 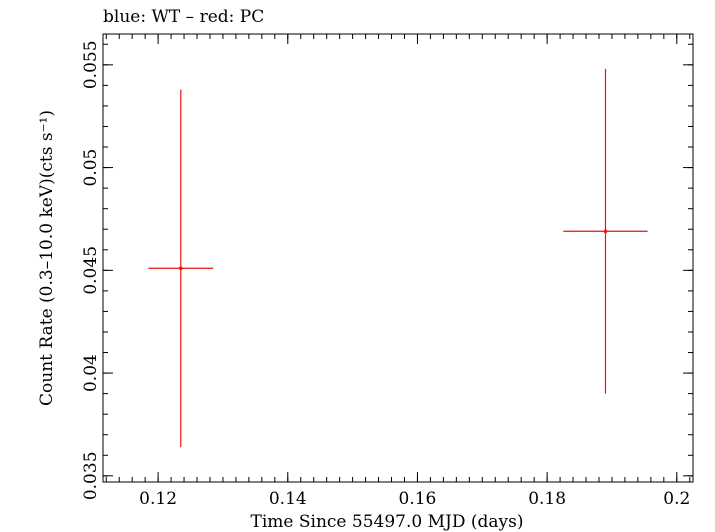 What do you see at coordinates (91, 475) in the screenshot?
I see `y-tick-label: 0.035` at bounding box center [91, 475].